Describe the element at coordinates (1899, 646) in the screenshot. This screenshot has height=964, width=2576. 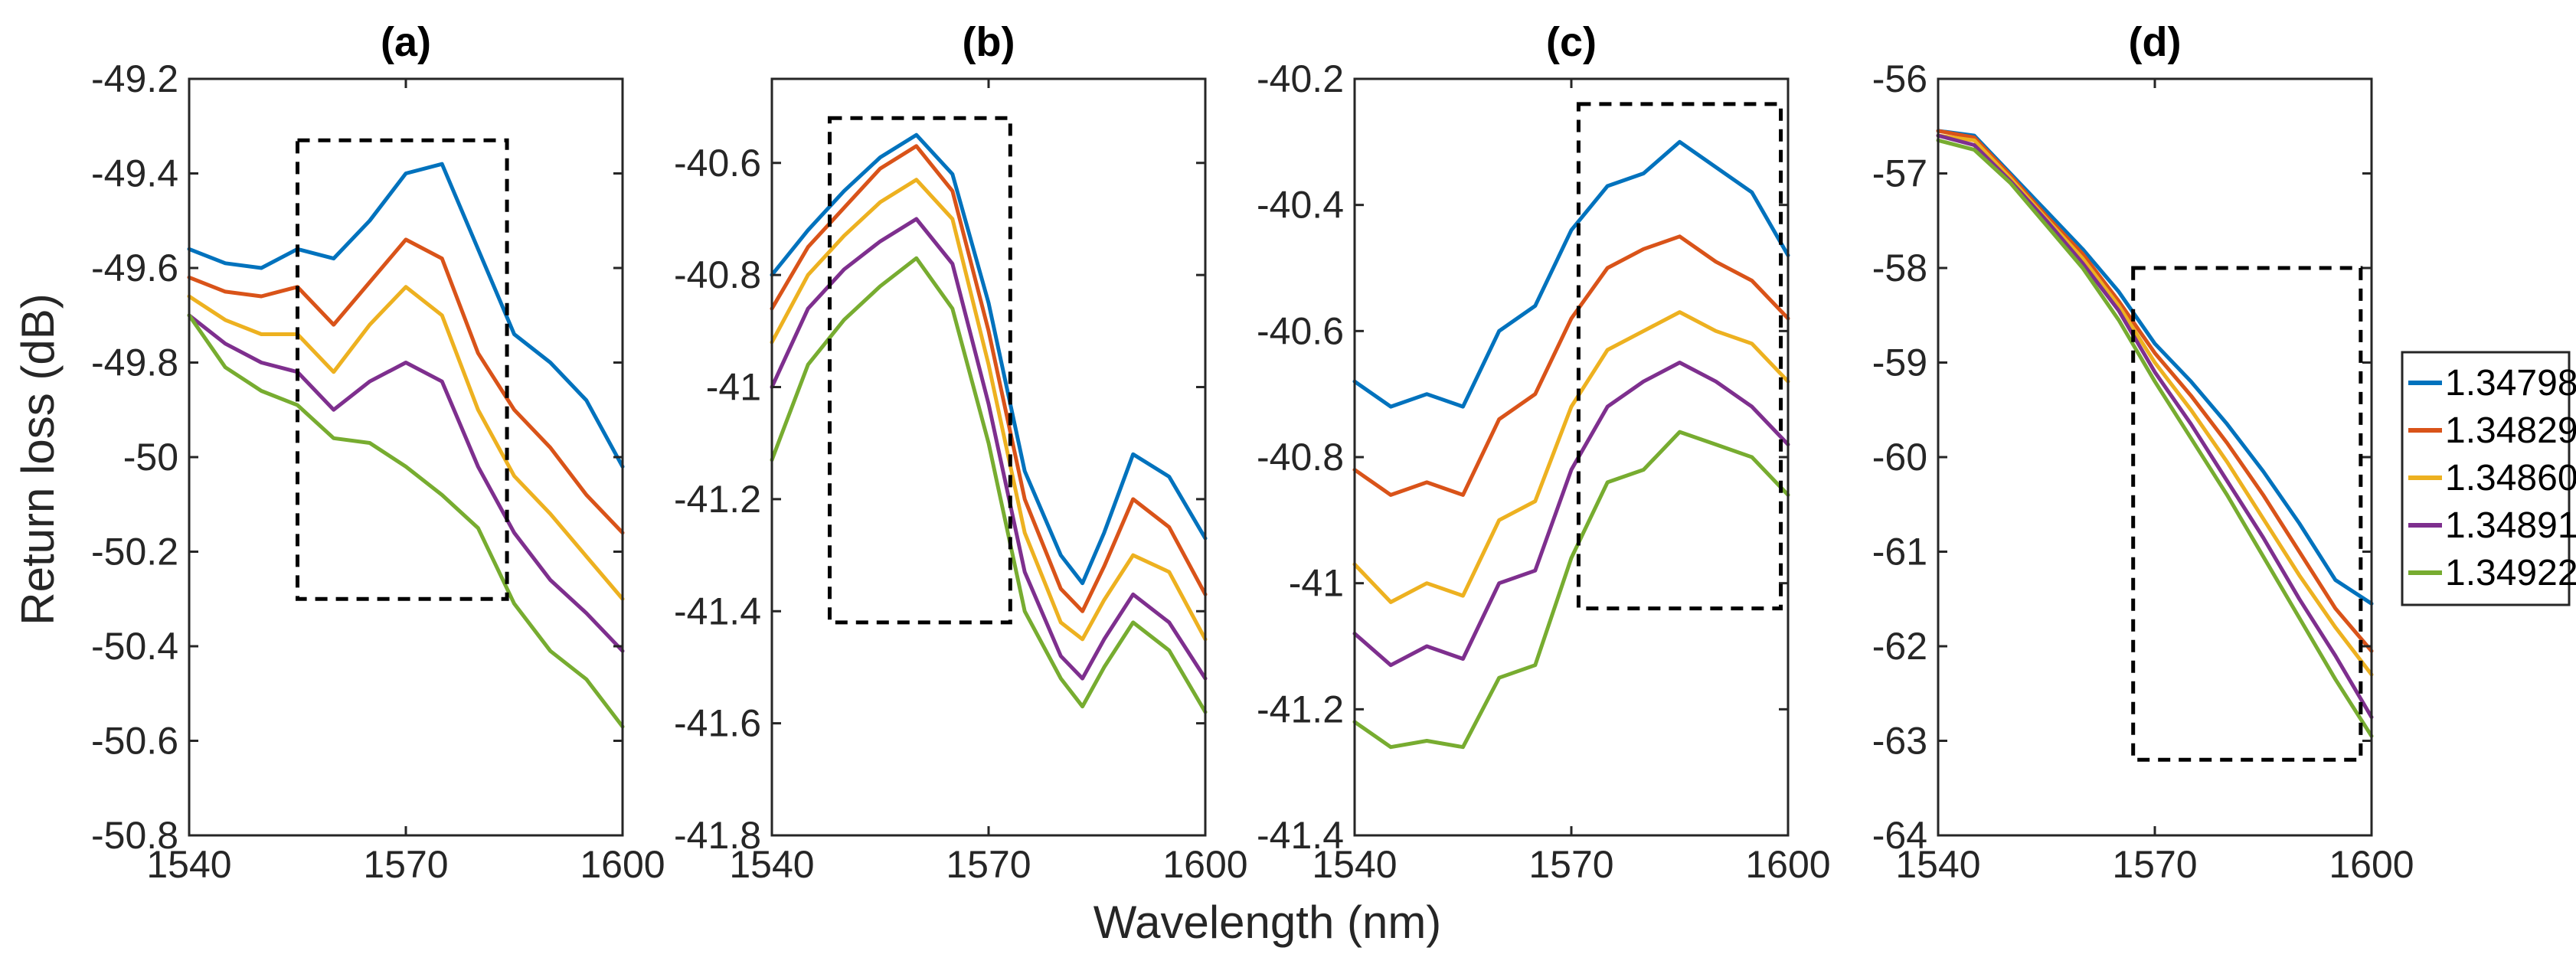
I see `y-tick-label: -62` at that location.